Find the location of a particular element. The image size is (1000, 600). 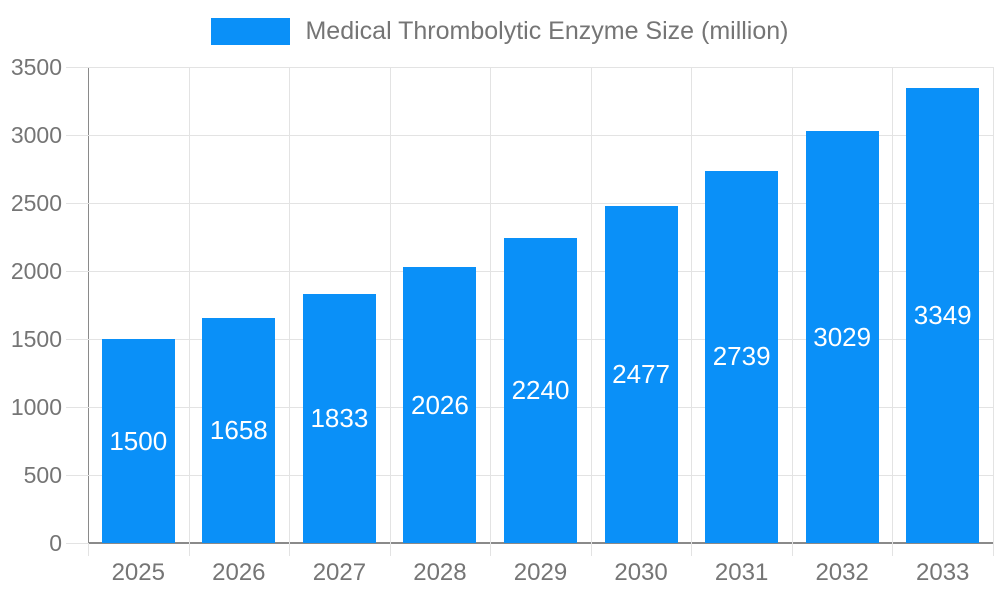

bar-value-label: 3029 is located at coordinates (842, 336).